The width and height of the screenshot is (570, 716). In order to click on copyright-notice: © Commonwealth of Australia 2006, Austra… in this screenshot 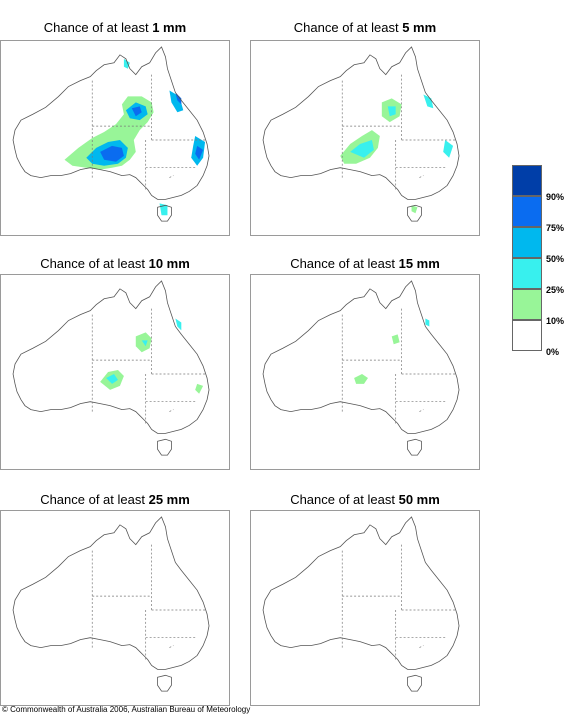, I will do `click(126, 709)`.